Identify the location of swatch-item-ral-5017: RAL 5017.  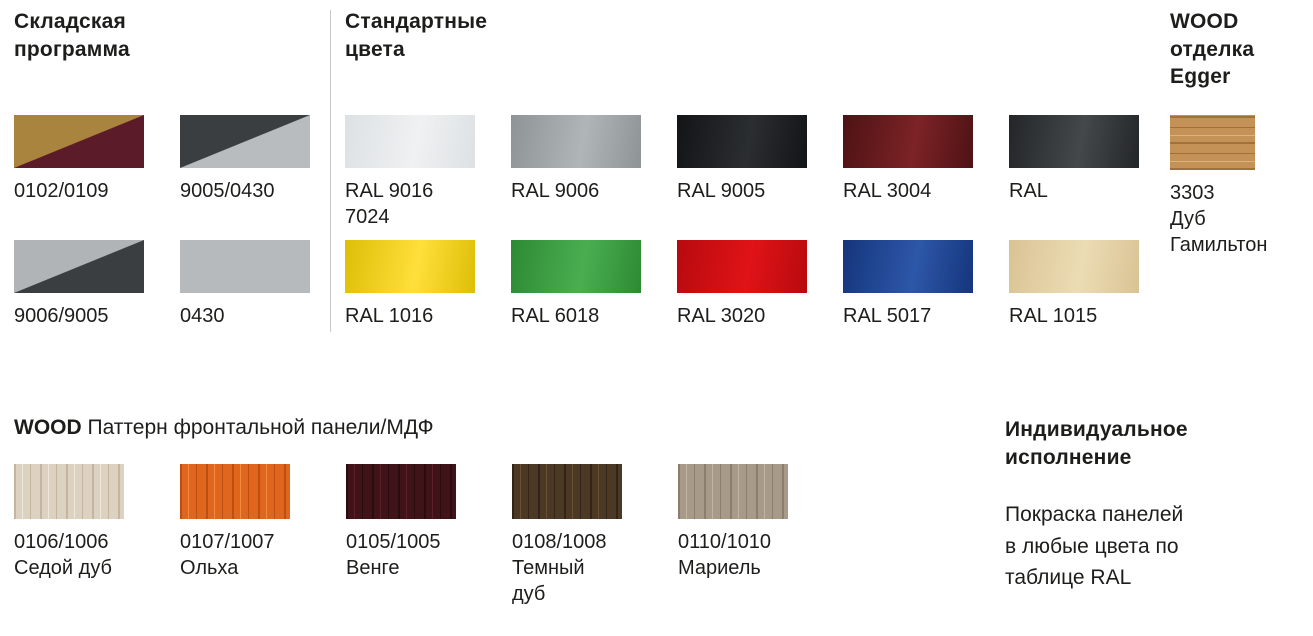
(908, 302).